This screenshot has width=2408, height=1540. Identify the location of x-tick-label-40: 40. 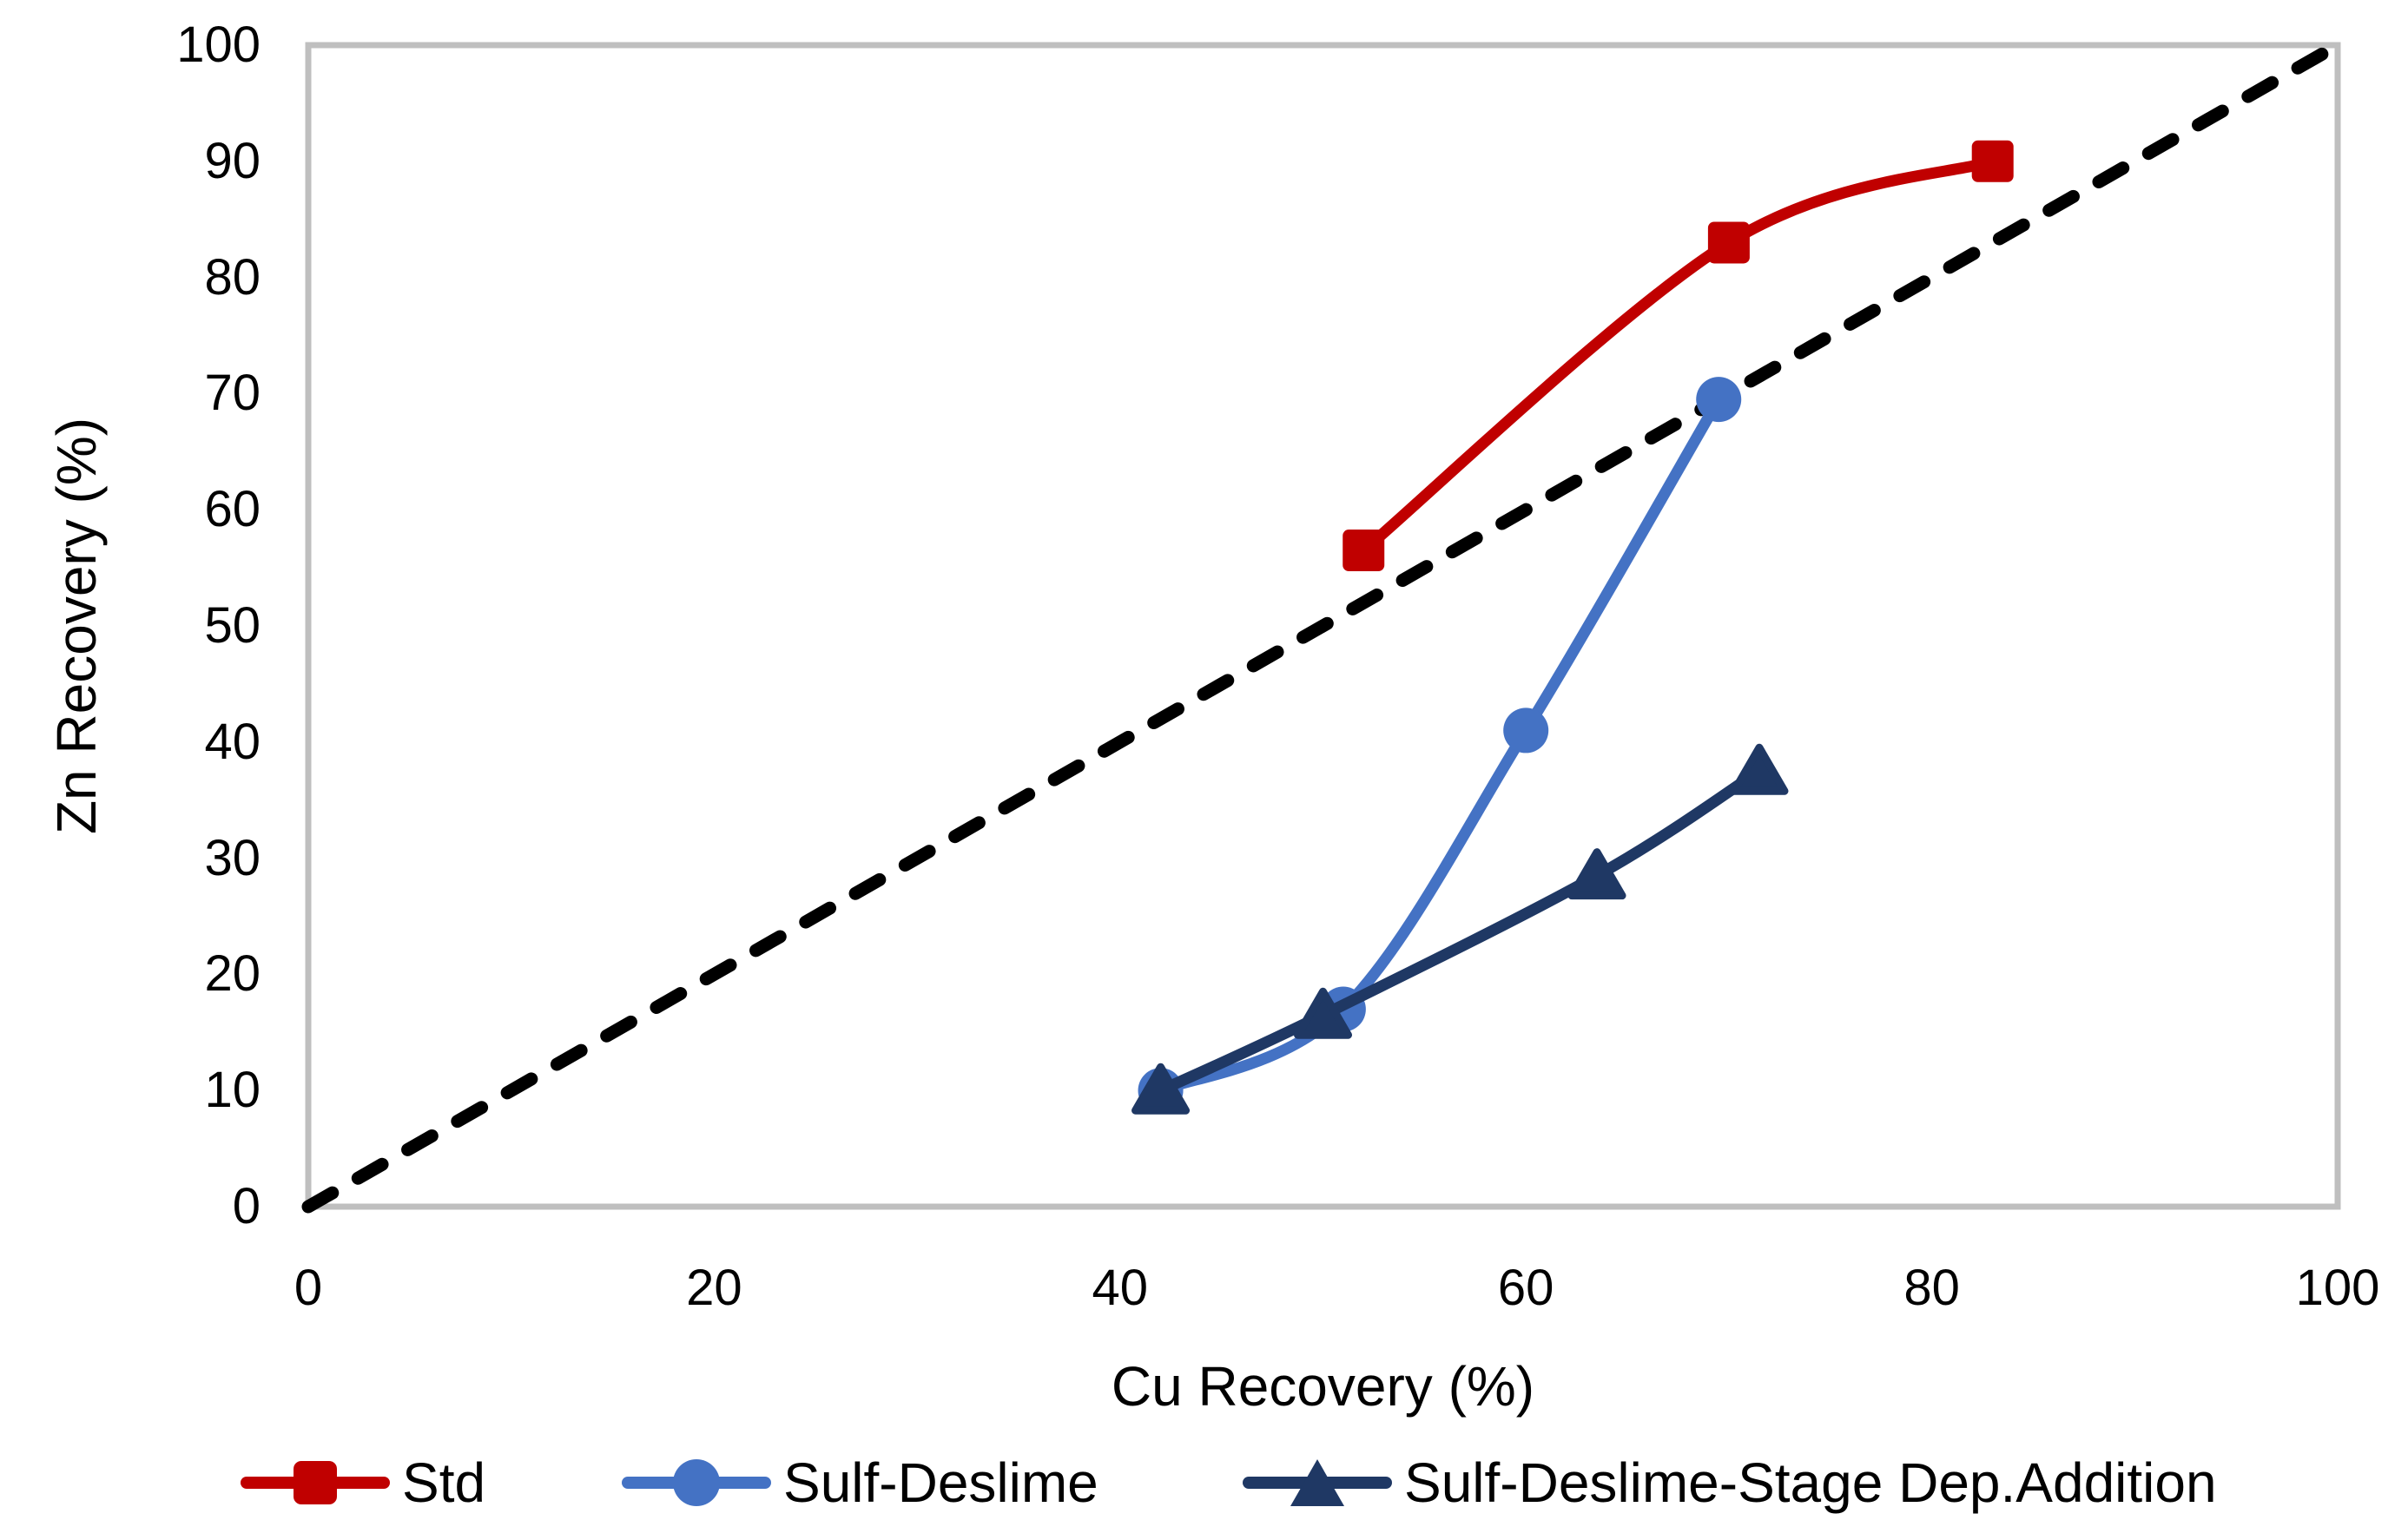
(1120, 1288).